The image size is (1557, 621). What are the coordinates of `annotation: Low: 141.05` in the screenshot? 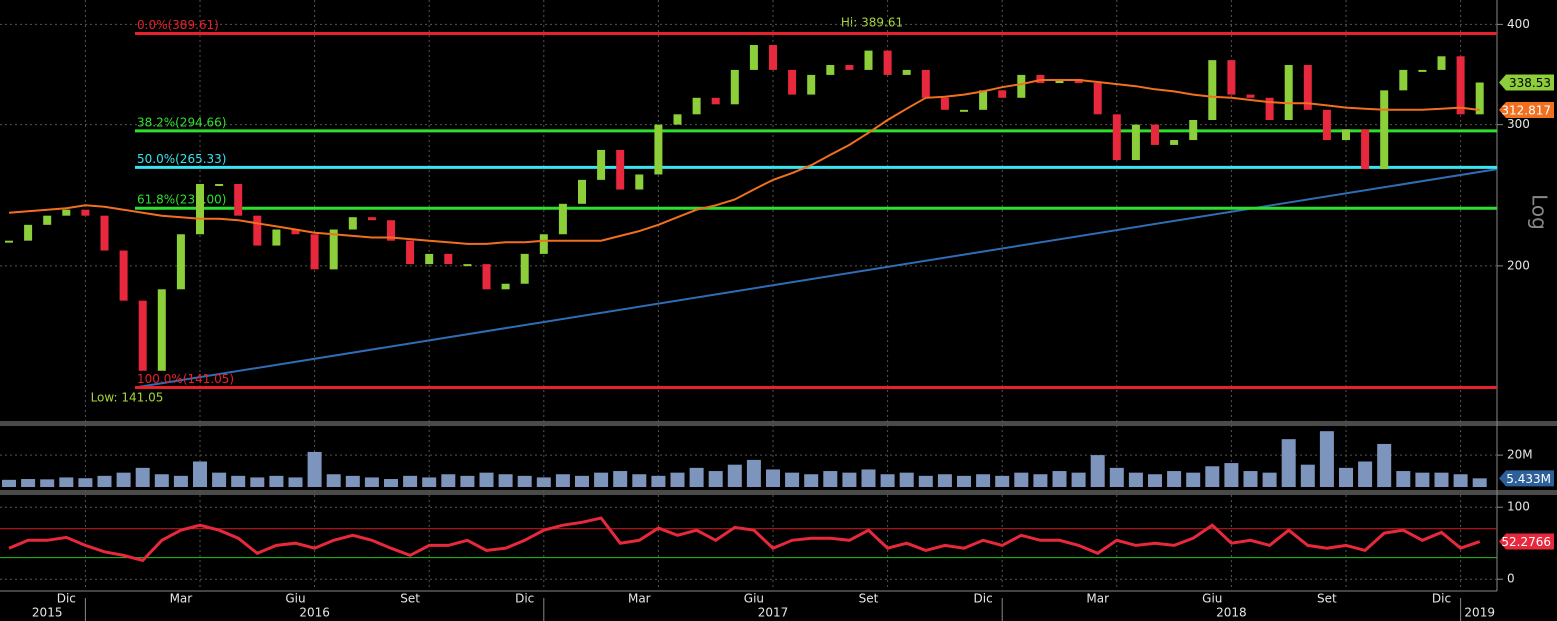 It's located at (127, 398).